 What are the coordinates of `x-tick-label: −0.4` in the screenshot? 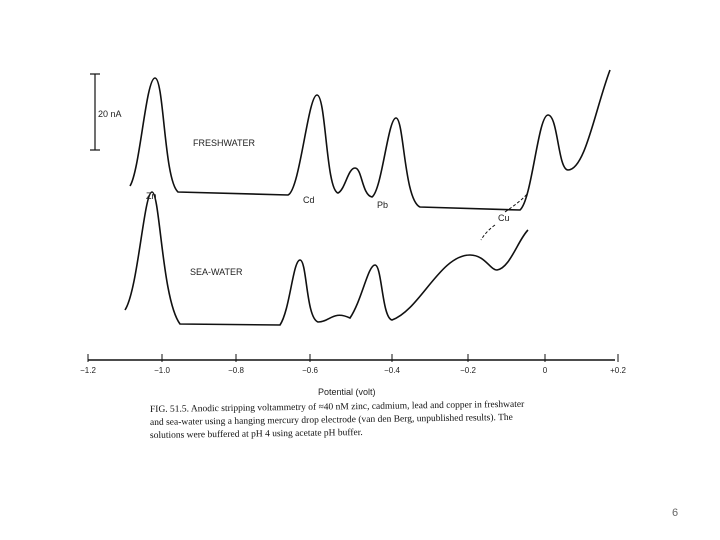 It's located at (392, 370).